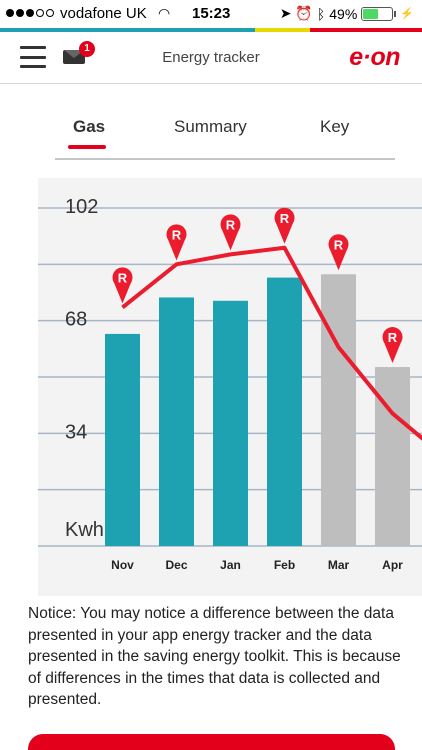 This screenshot has width=422, height=750. I want to click on clock: 15:23, so click(211, 13).